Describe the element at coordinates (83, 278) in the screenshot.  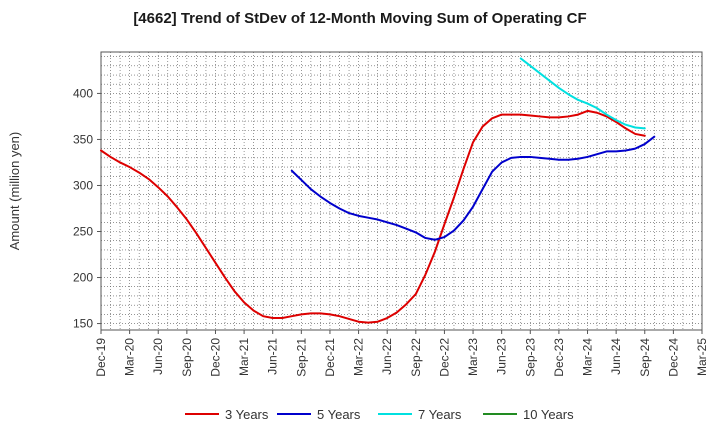
I see `y-tick-label: 200` at that location.